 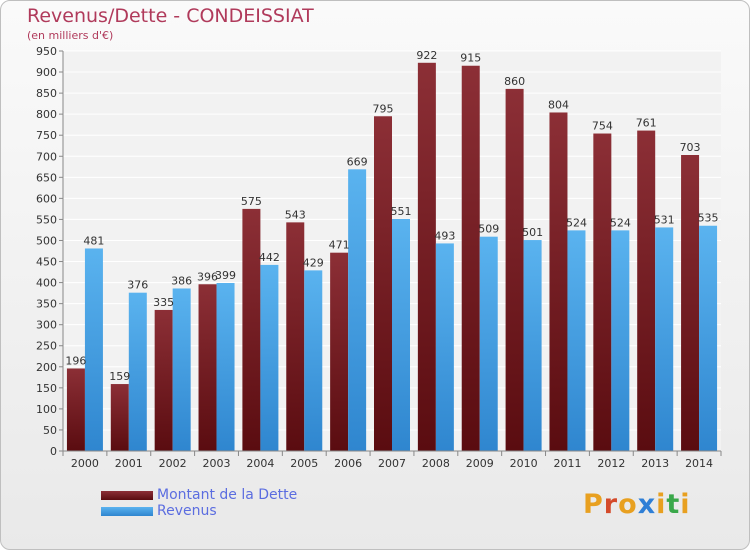 What do you see at coordinates (187, 511) in the screenshot?
I see `legend-label-revenus: Revenus` at bounding box center [187, 511].